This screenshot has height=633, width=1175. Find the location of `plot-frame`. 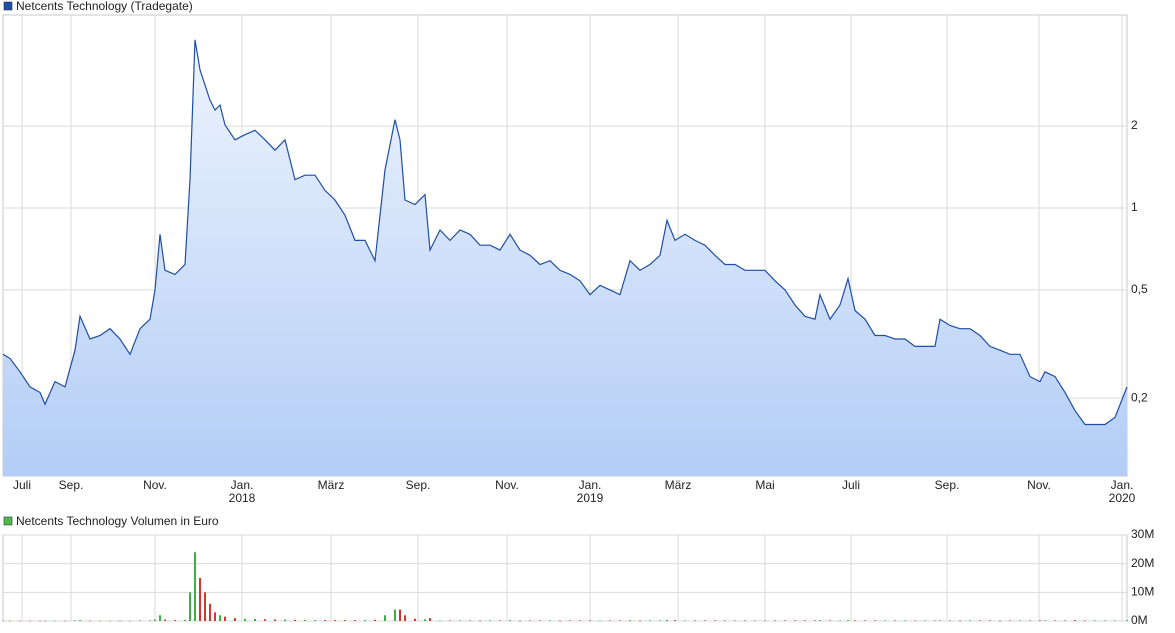

plot-frame is located at coordinates (565, 578).